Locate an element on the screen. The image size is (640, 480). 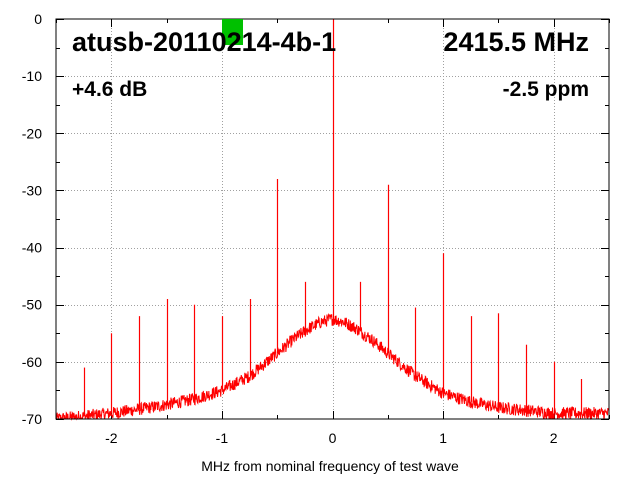
x-axis-title: MHz from nominal frequency of test wave is located at coordinates (330, 466).